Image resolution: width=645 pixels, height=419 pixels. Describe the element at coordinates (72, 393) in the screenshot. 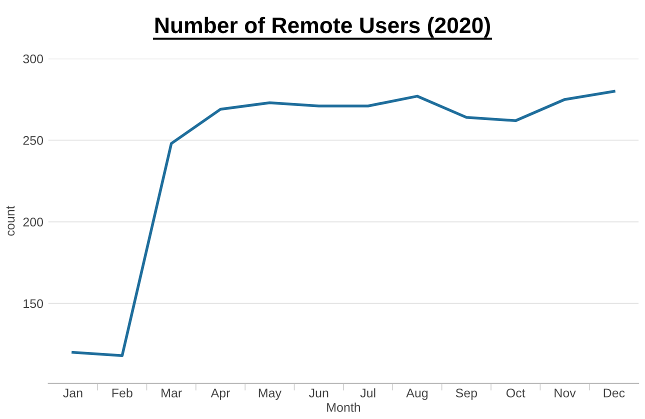

I see `x-tick-label: Jan` at that location.